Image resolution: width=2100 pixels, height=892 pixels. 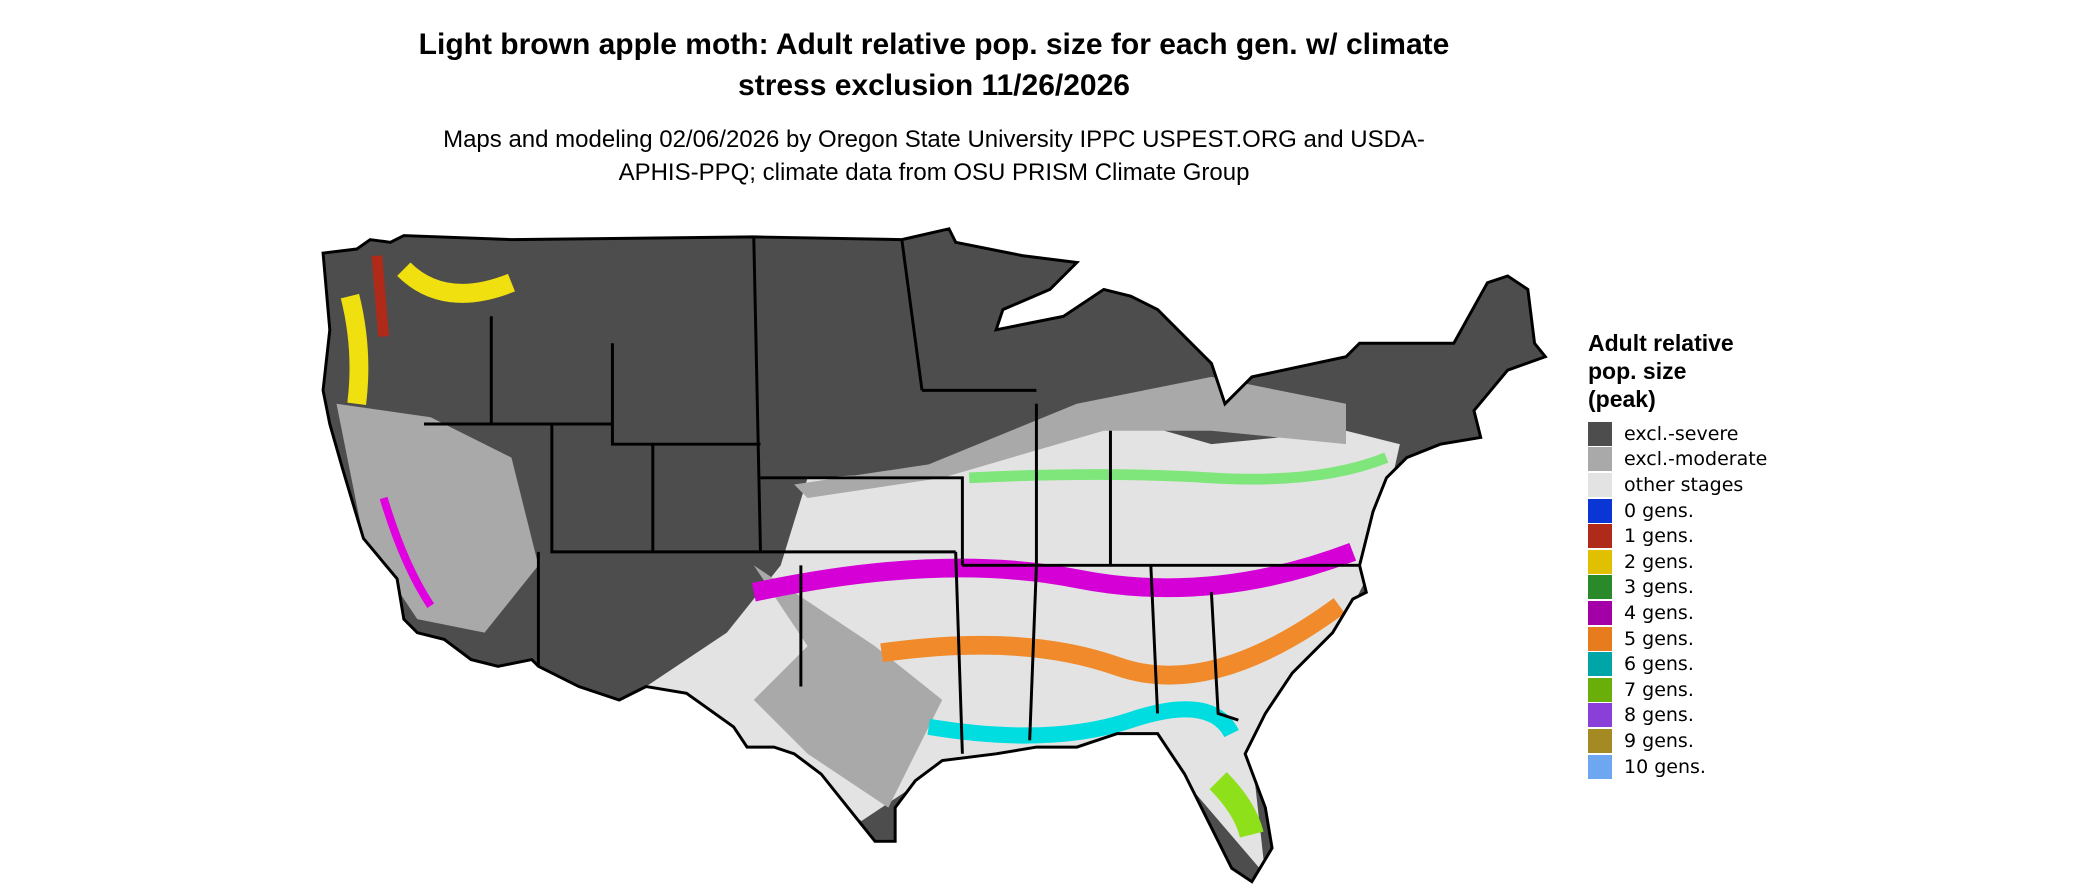 I want to click on legend-item: 6 gens., so click(x=1677, y=664).